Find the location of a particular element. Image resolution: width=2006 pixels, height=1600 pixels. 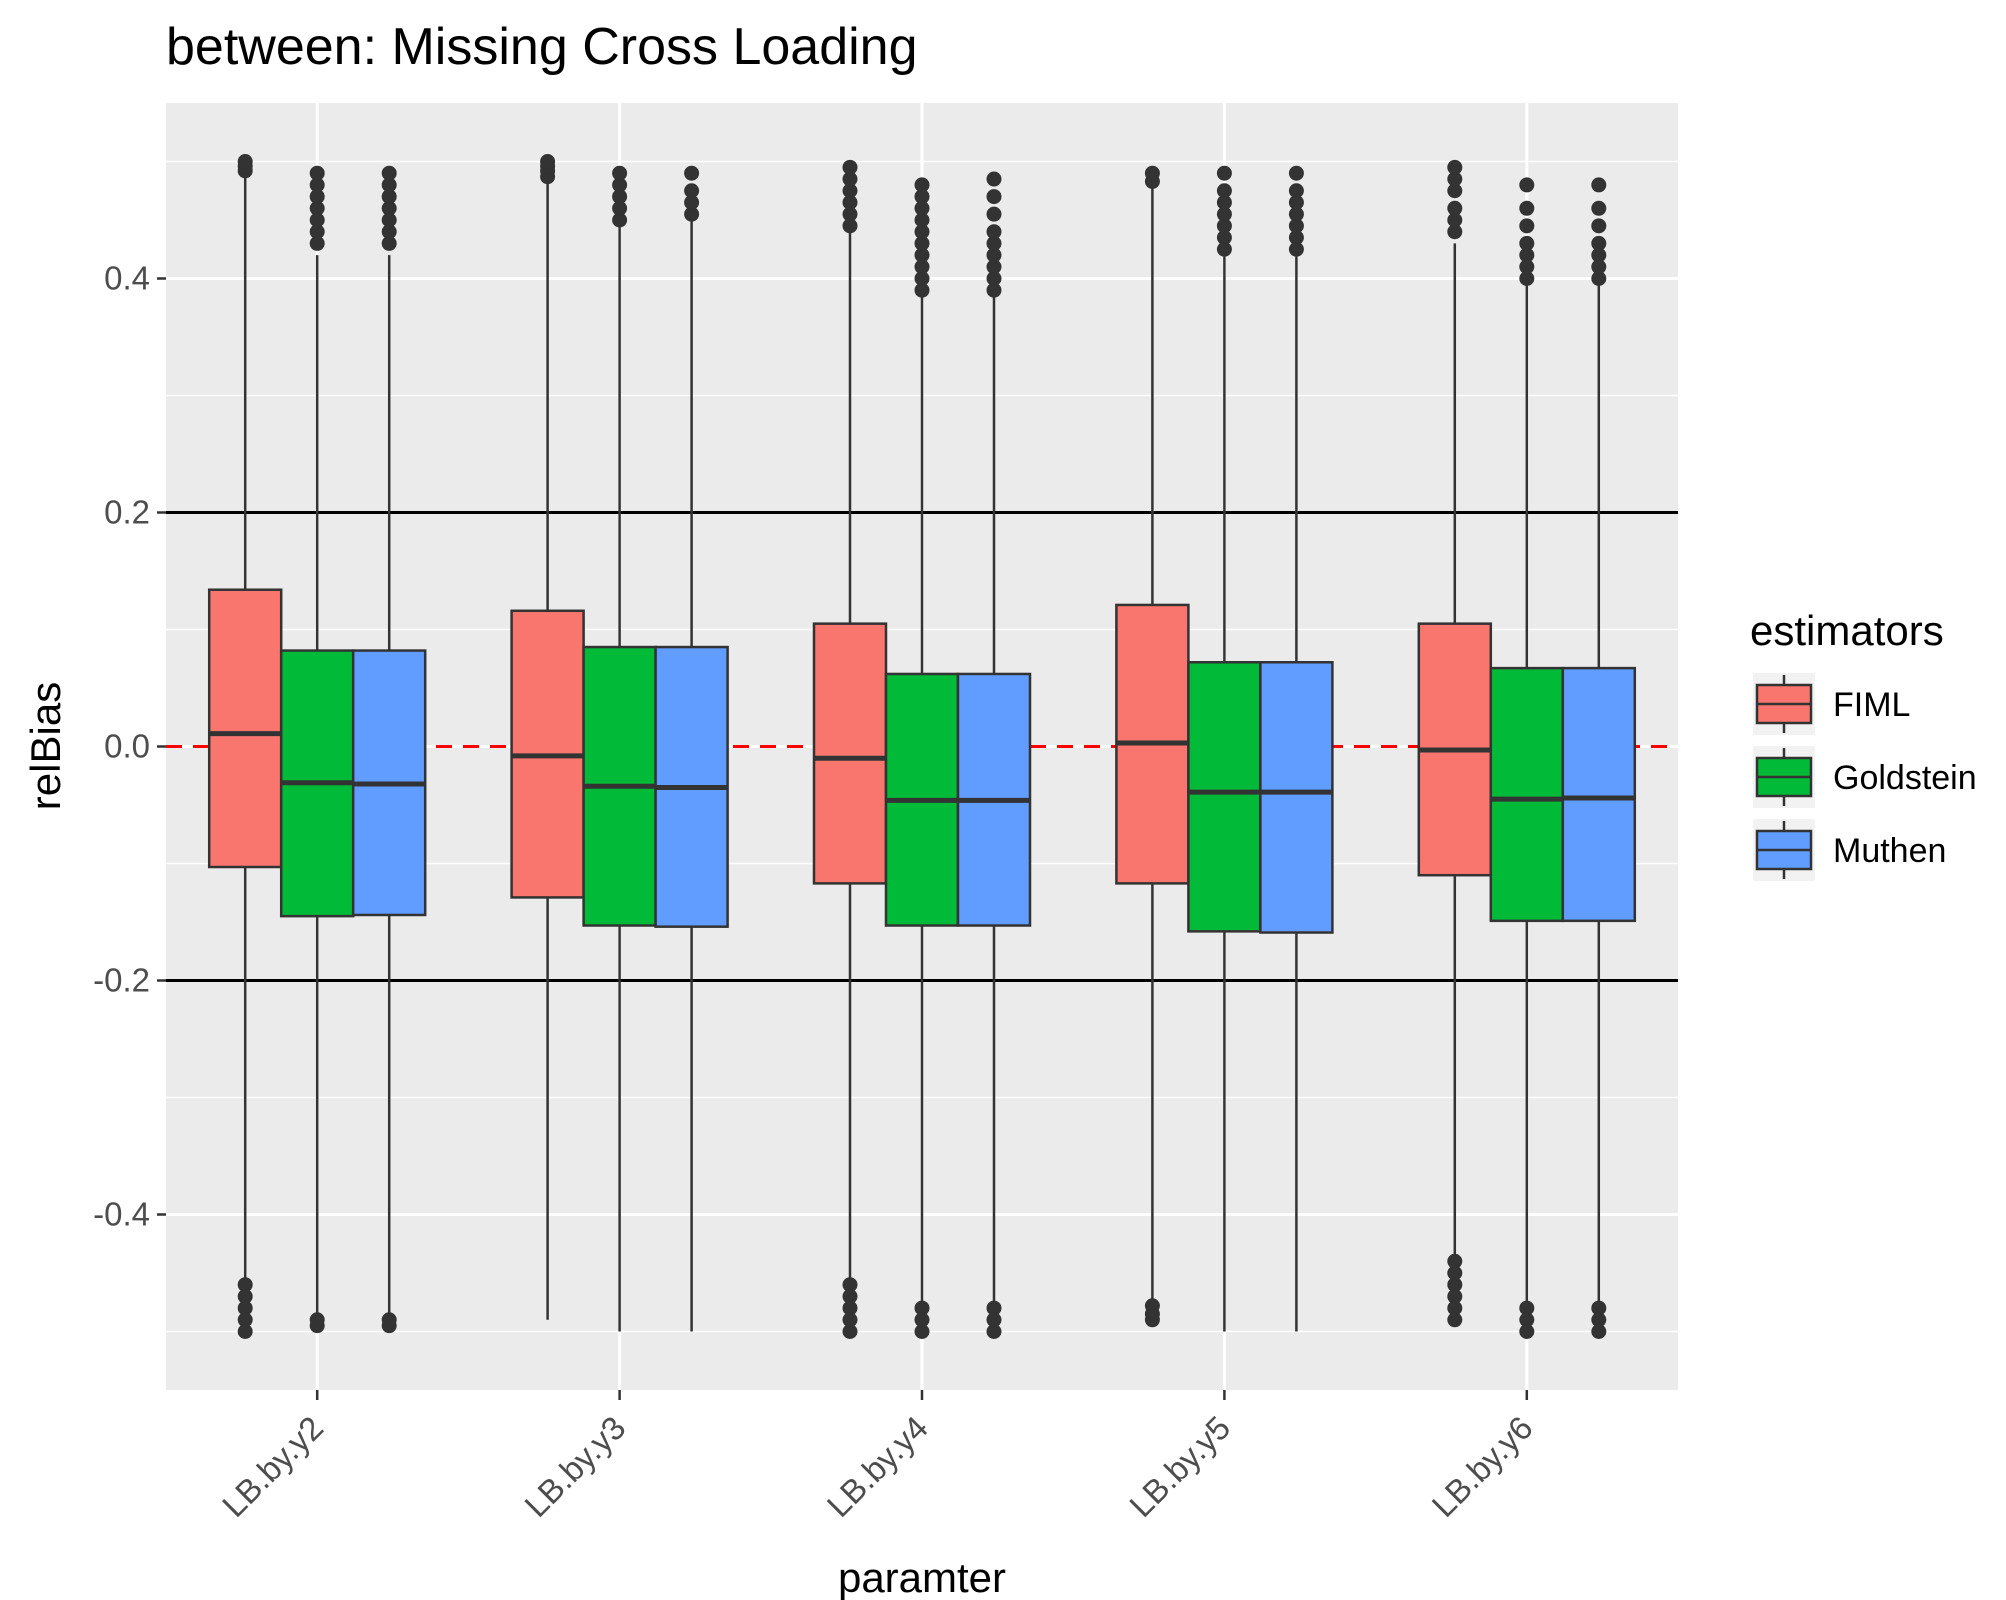

legend-label: FIML is located at coordinates (1871, 705).